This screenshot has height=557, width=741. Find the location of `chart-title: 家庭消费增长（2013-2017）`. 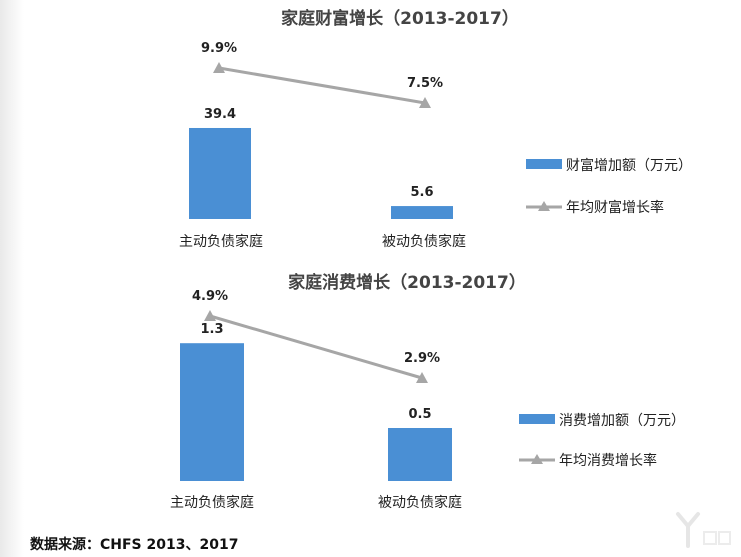

chart-title: 家庭消费增长（2013-2017） is located at coordinates (407, 282).